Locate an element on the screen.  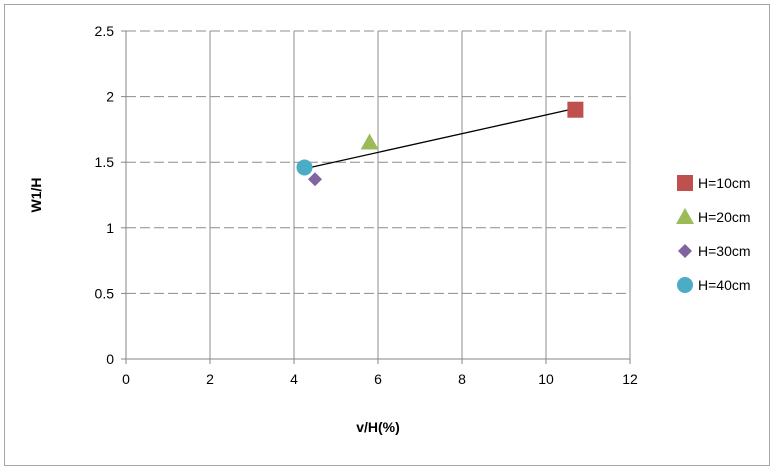
legend-label: H=40cm is located at coordinates (724, 285).